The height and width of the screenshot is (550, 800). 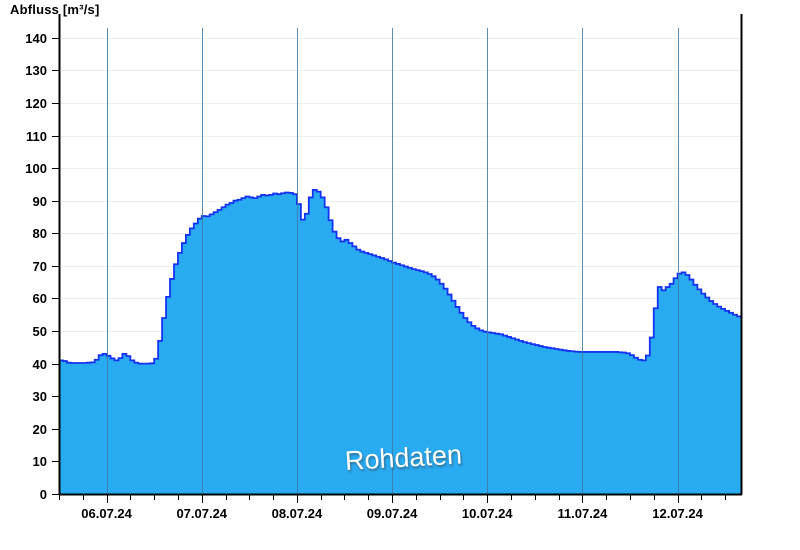 What do you see at coordinates (40, 461) in the screenshot?
I see `y-tick-label-10: 10` at bounding box center [40, 461].